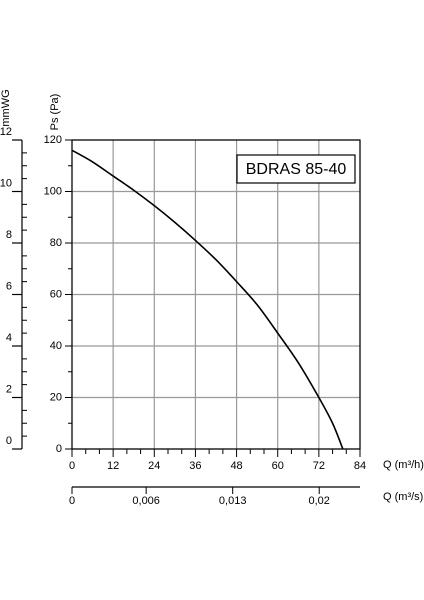 The height and width of the screenshot is (600, 424). Describe the element at coordinates (56, 243) in the screenshot. I see `y-tick-label: 80` at that location.